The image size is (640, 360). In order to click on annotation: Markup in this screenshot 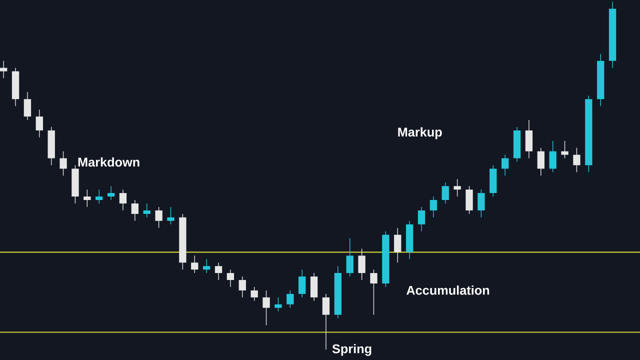, I will do `click(420, 133)`.